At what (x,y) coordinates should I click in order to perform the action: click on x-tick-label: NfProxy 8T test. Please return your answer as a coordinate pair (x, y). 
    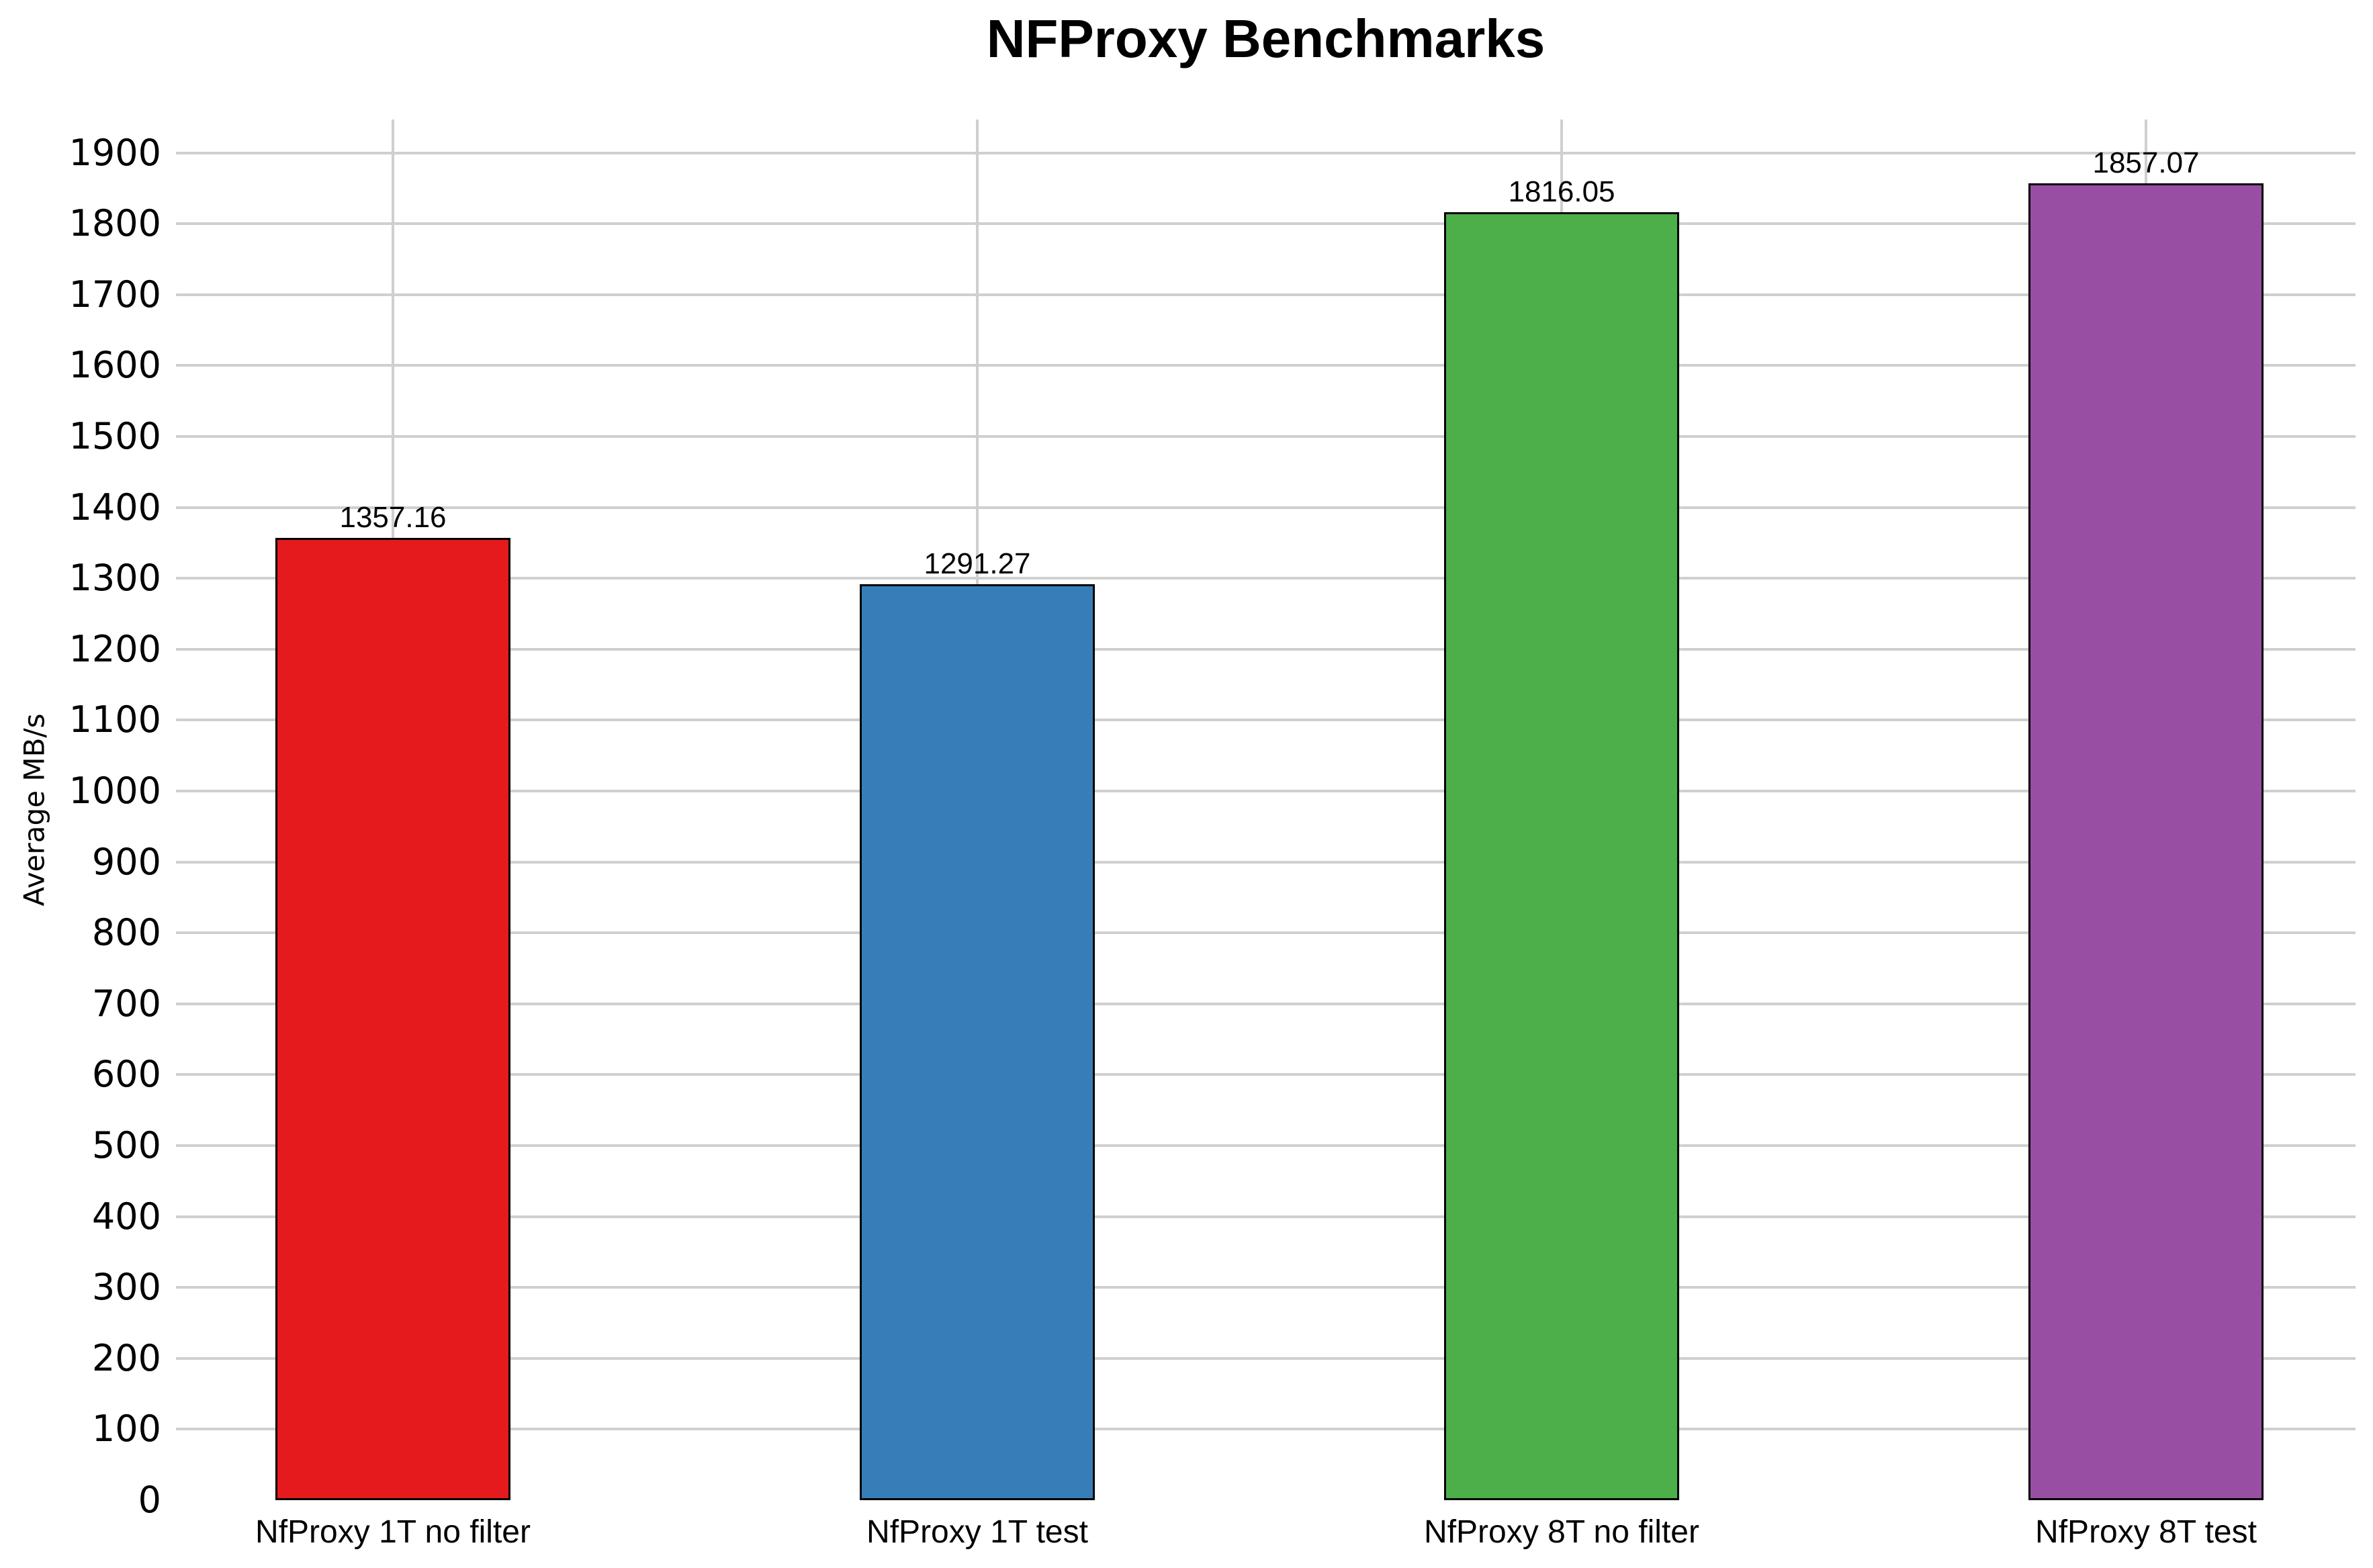
    Looking at the image, I should click on (2146, 1532).